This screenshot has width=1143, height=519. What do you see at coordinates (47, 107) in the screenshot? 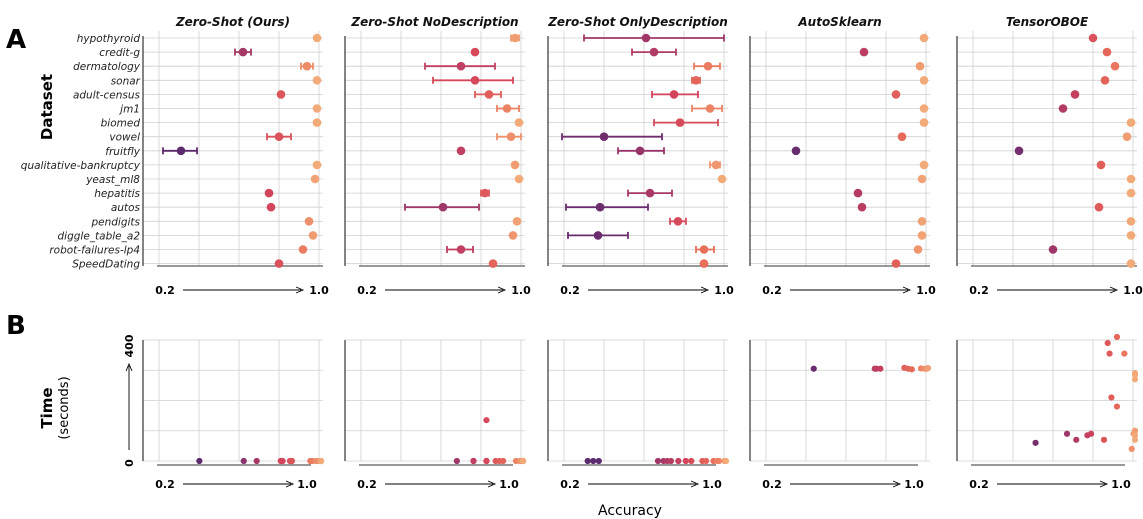
I see `dataset-axis-label: Dataset` at bounding box center [47, 107].